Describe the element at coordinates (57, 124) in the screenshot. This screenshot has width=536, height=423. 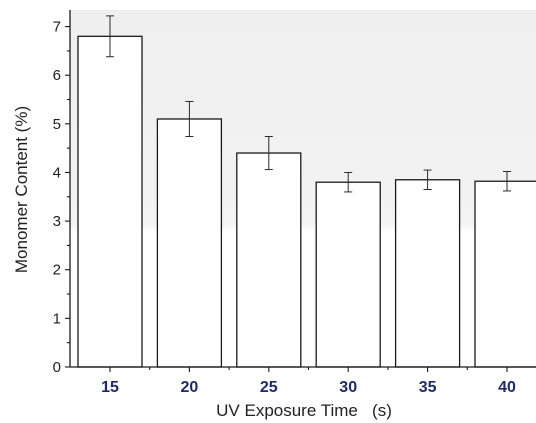
I see `y-tick-label-5: 5` at that location.